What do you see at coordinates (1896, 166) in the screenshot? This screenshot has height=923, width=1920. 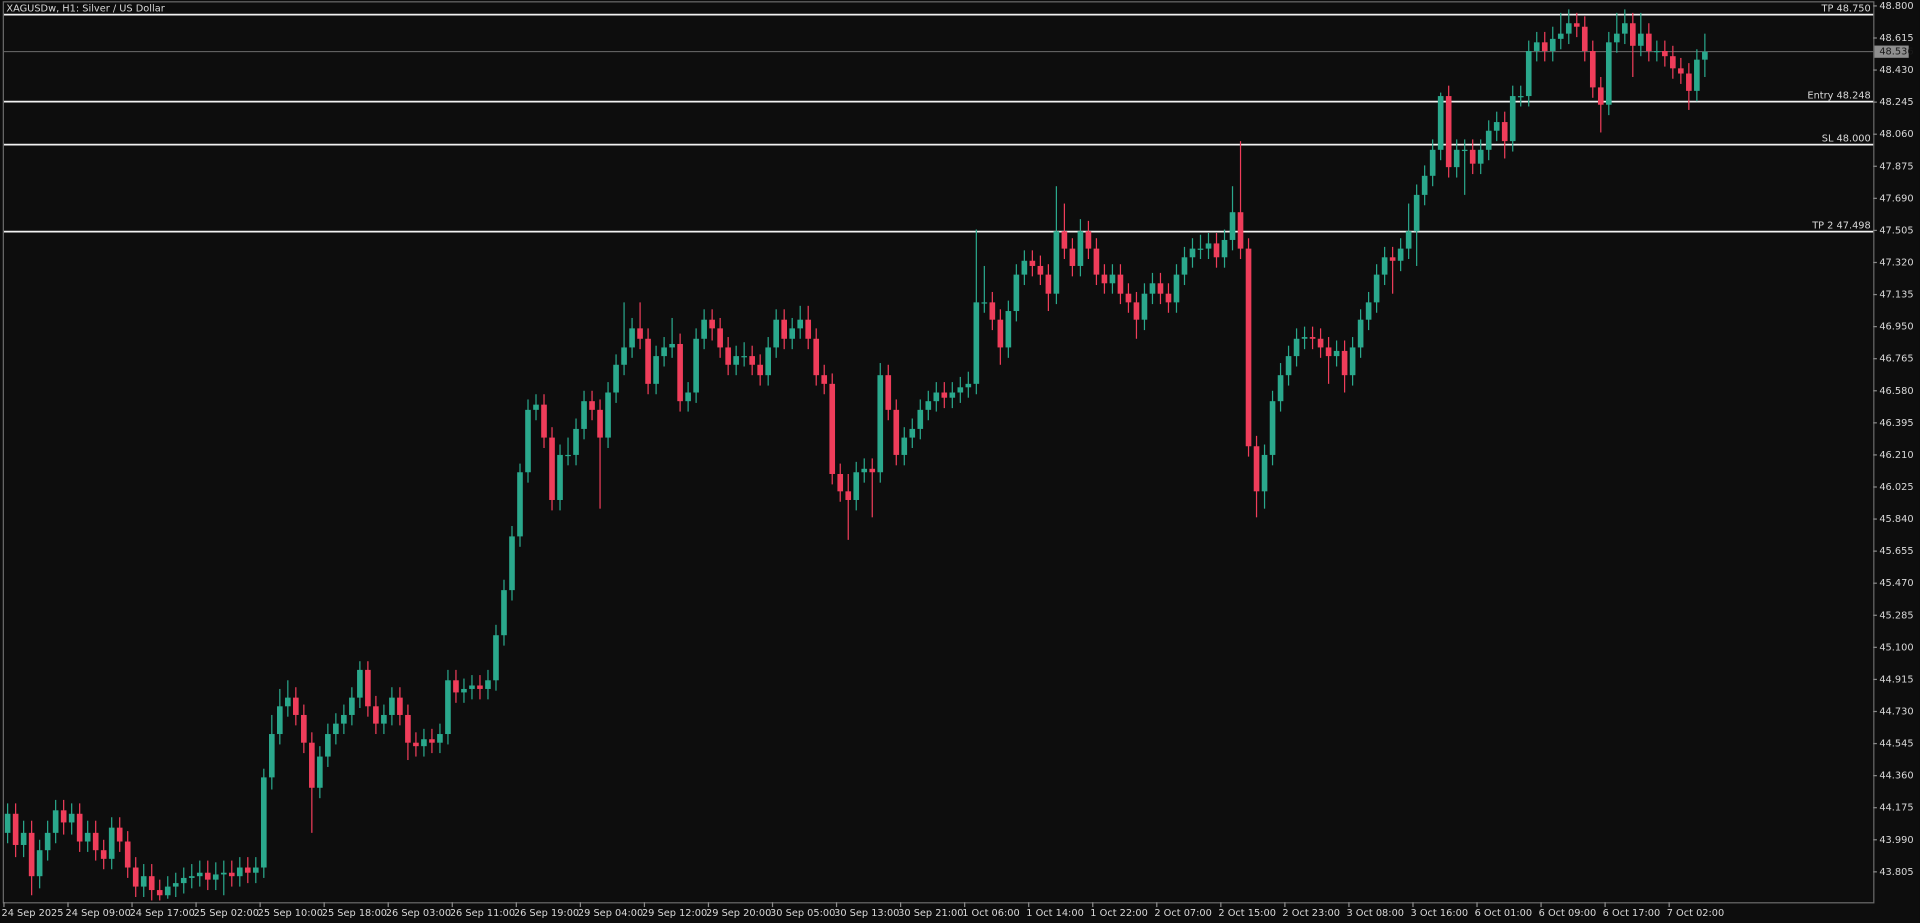 I see `y-tick-label: 47.875` at bounding box center [1896, 166].